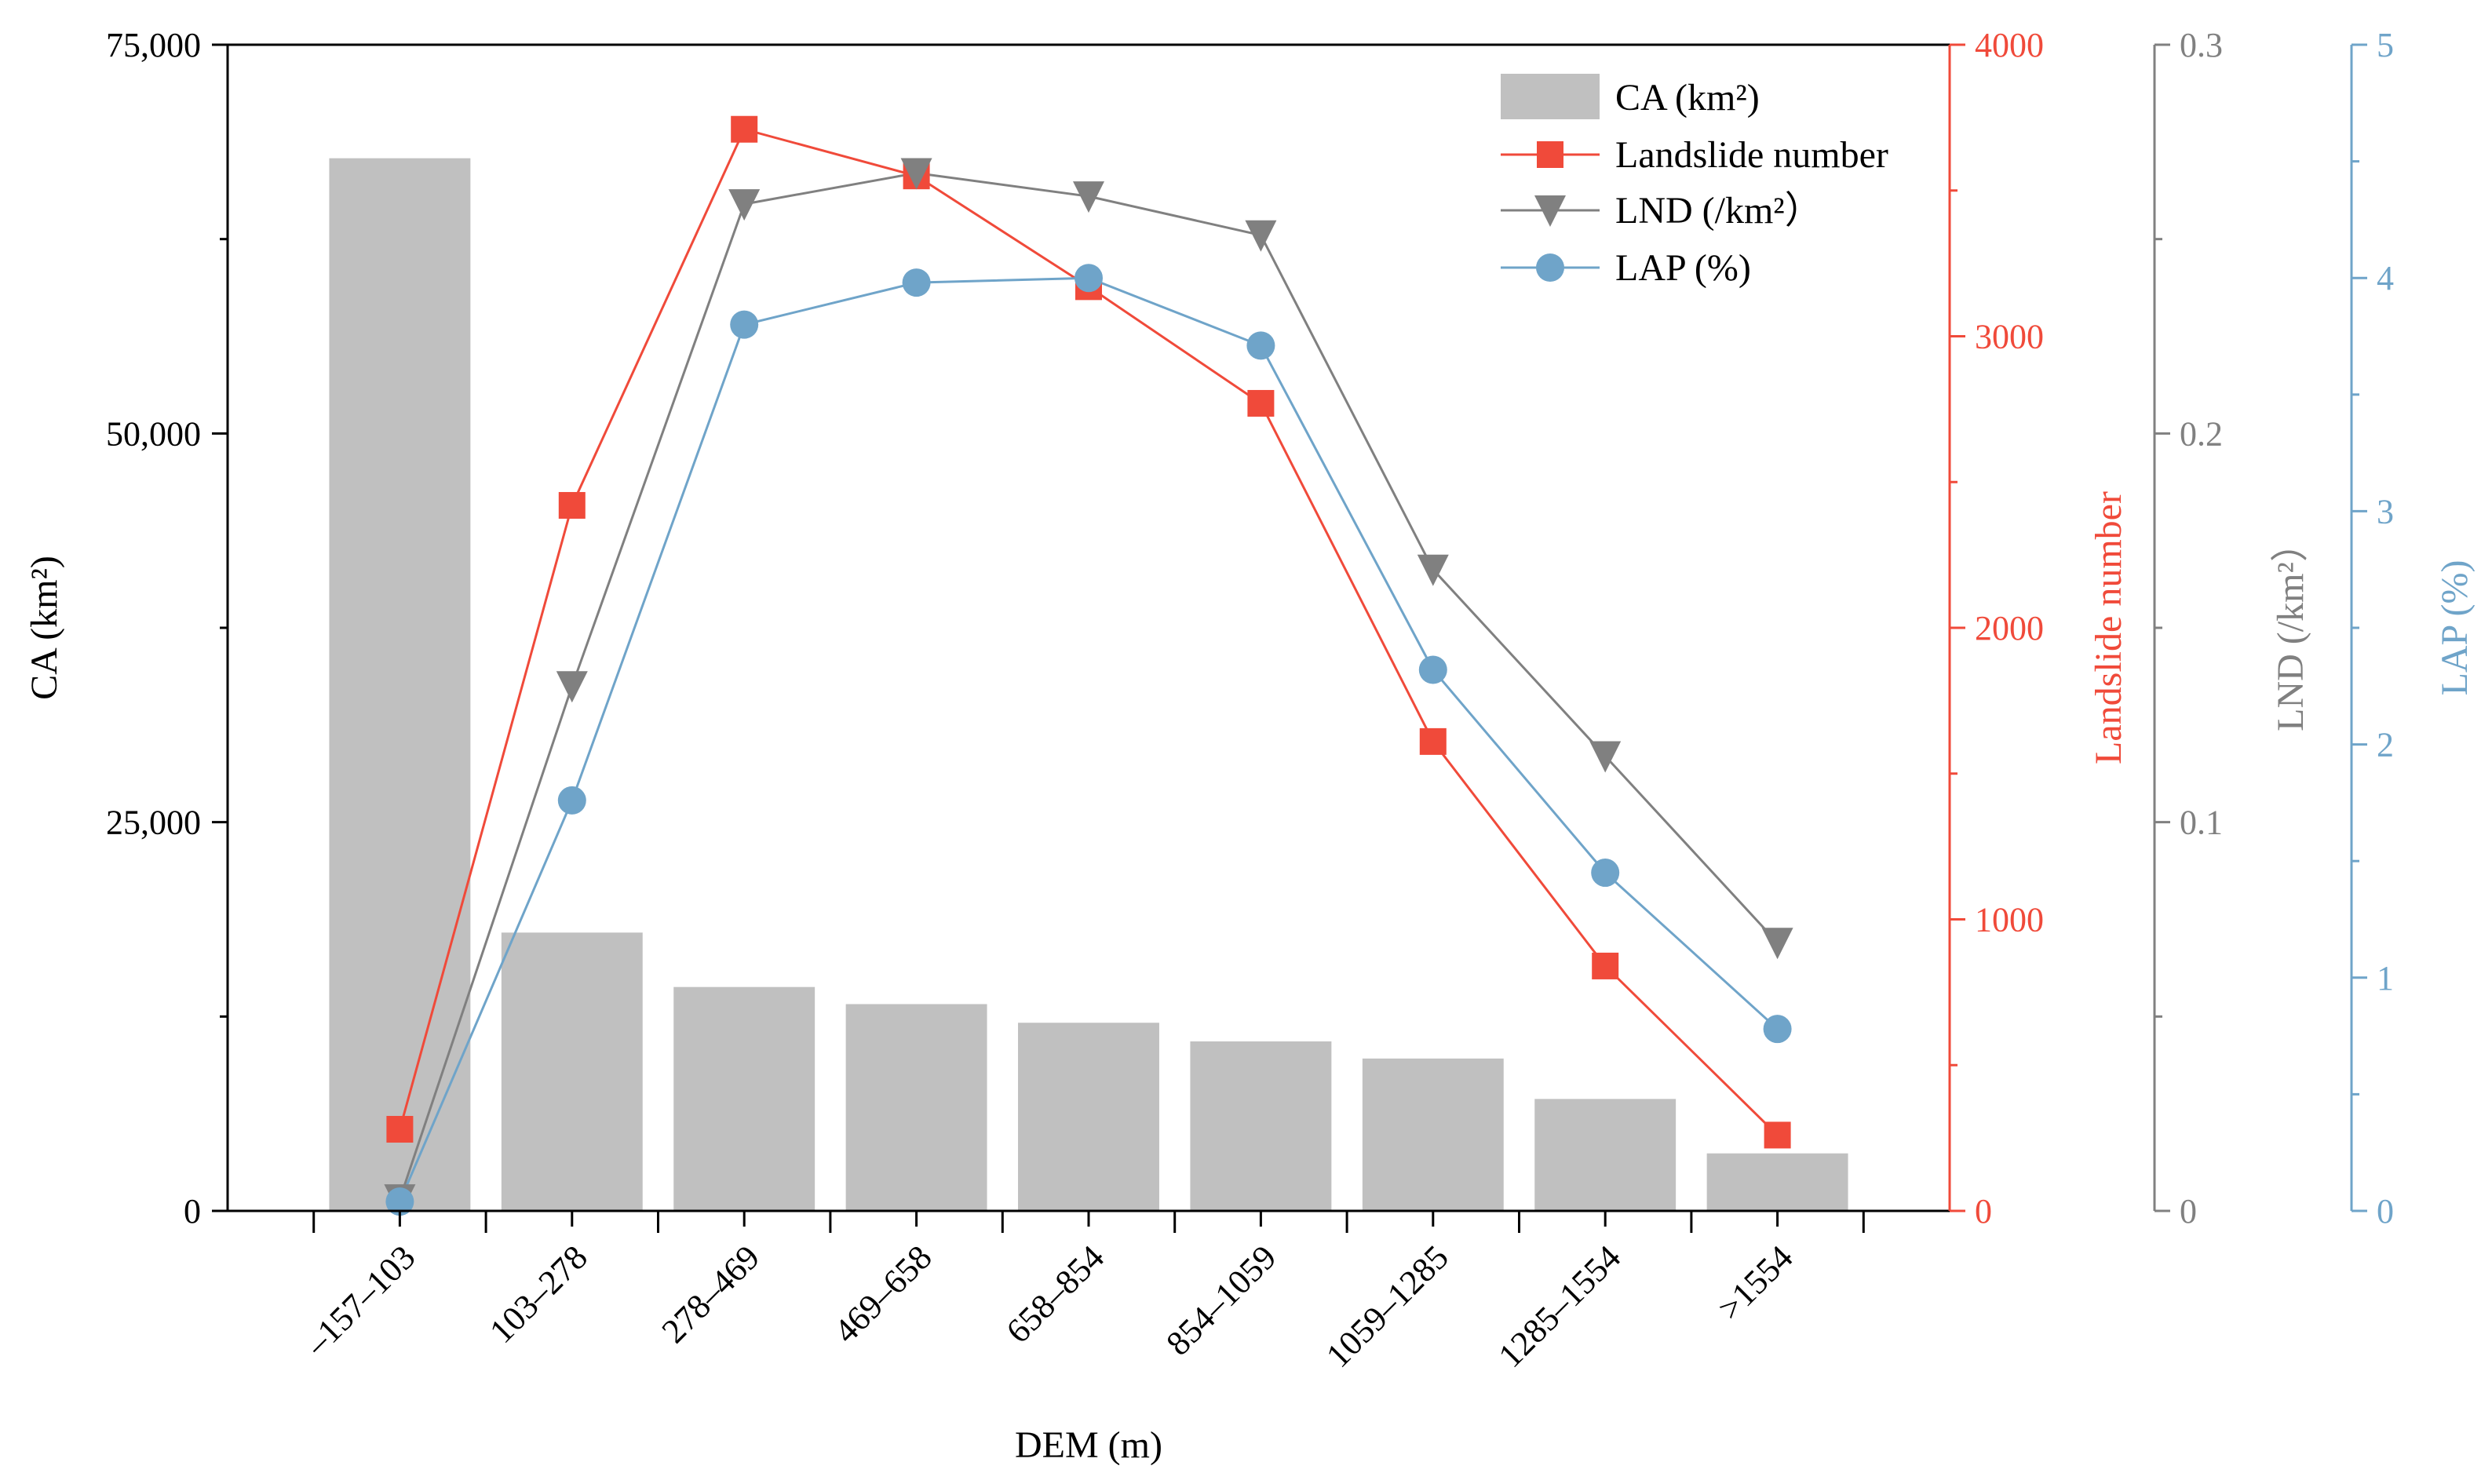 This screenshot has height=1484, width=2492. What do you see at coordinates (153, 433) in the screenshot?
I see `y1-tick-label-2: 50,000` at bounding box center [153, 433].